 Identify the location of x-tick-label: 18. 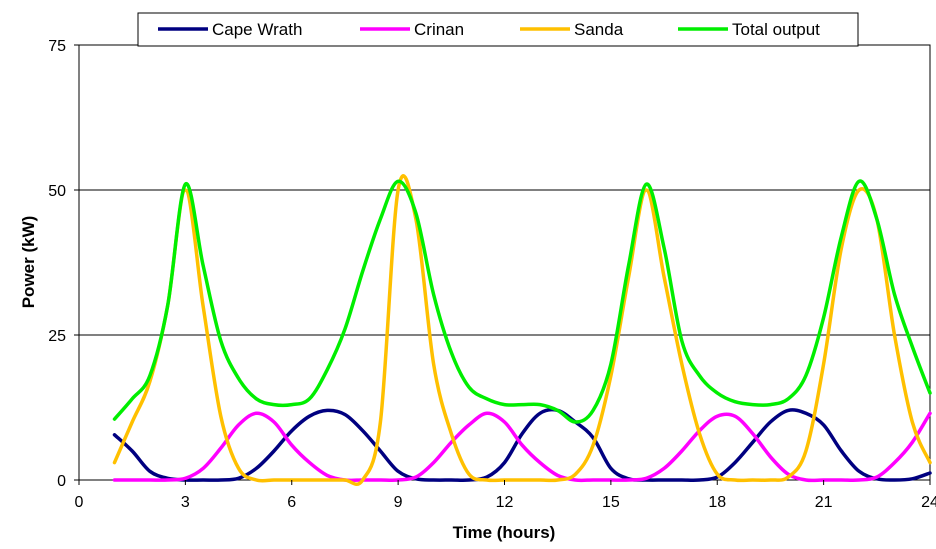
(717, 502).